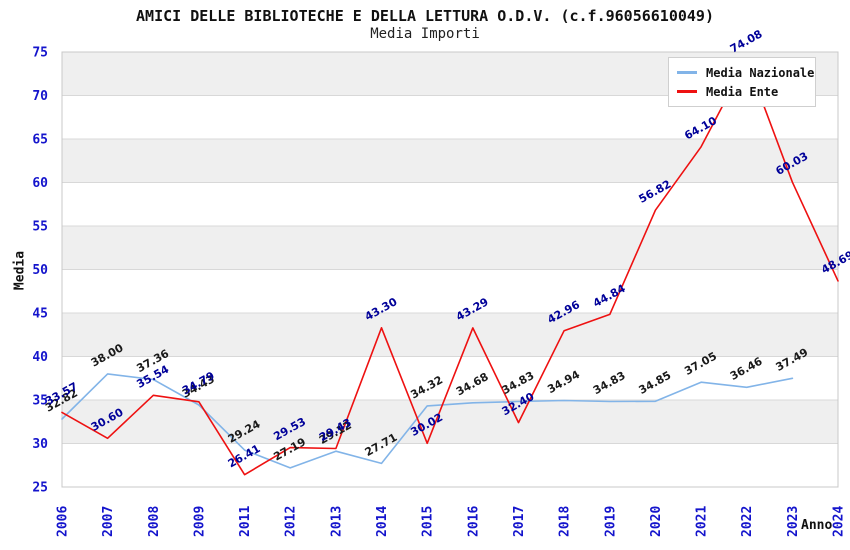 The width and height of the screenshot is (850, 550). I want to click on x-tick-label: 2006, so click(63, 521).